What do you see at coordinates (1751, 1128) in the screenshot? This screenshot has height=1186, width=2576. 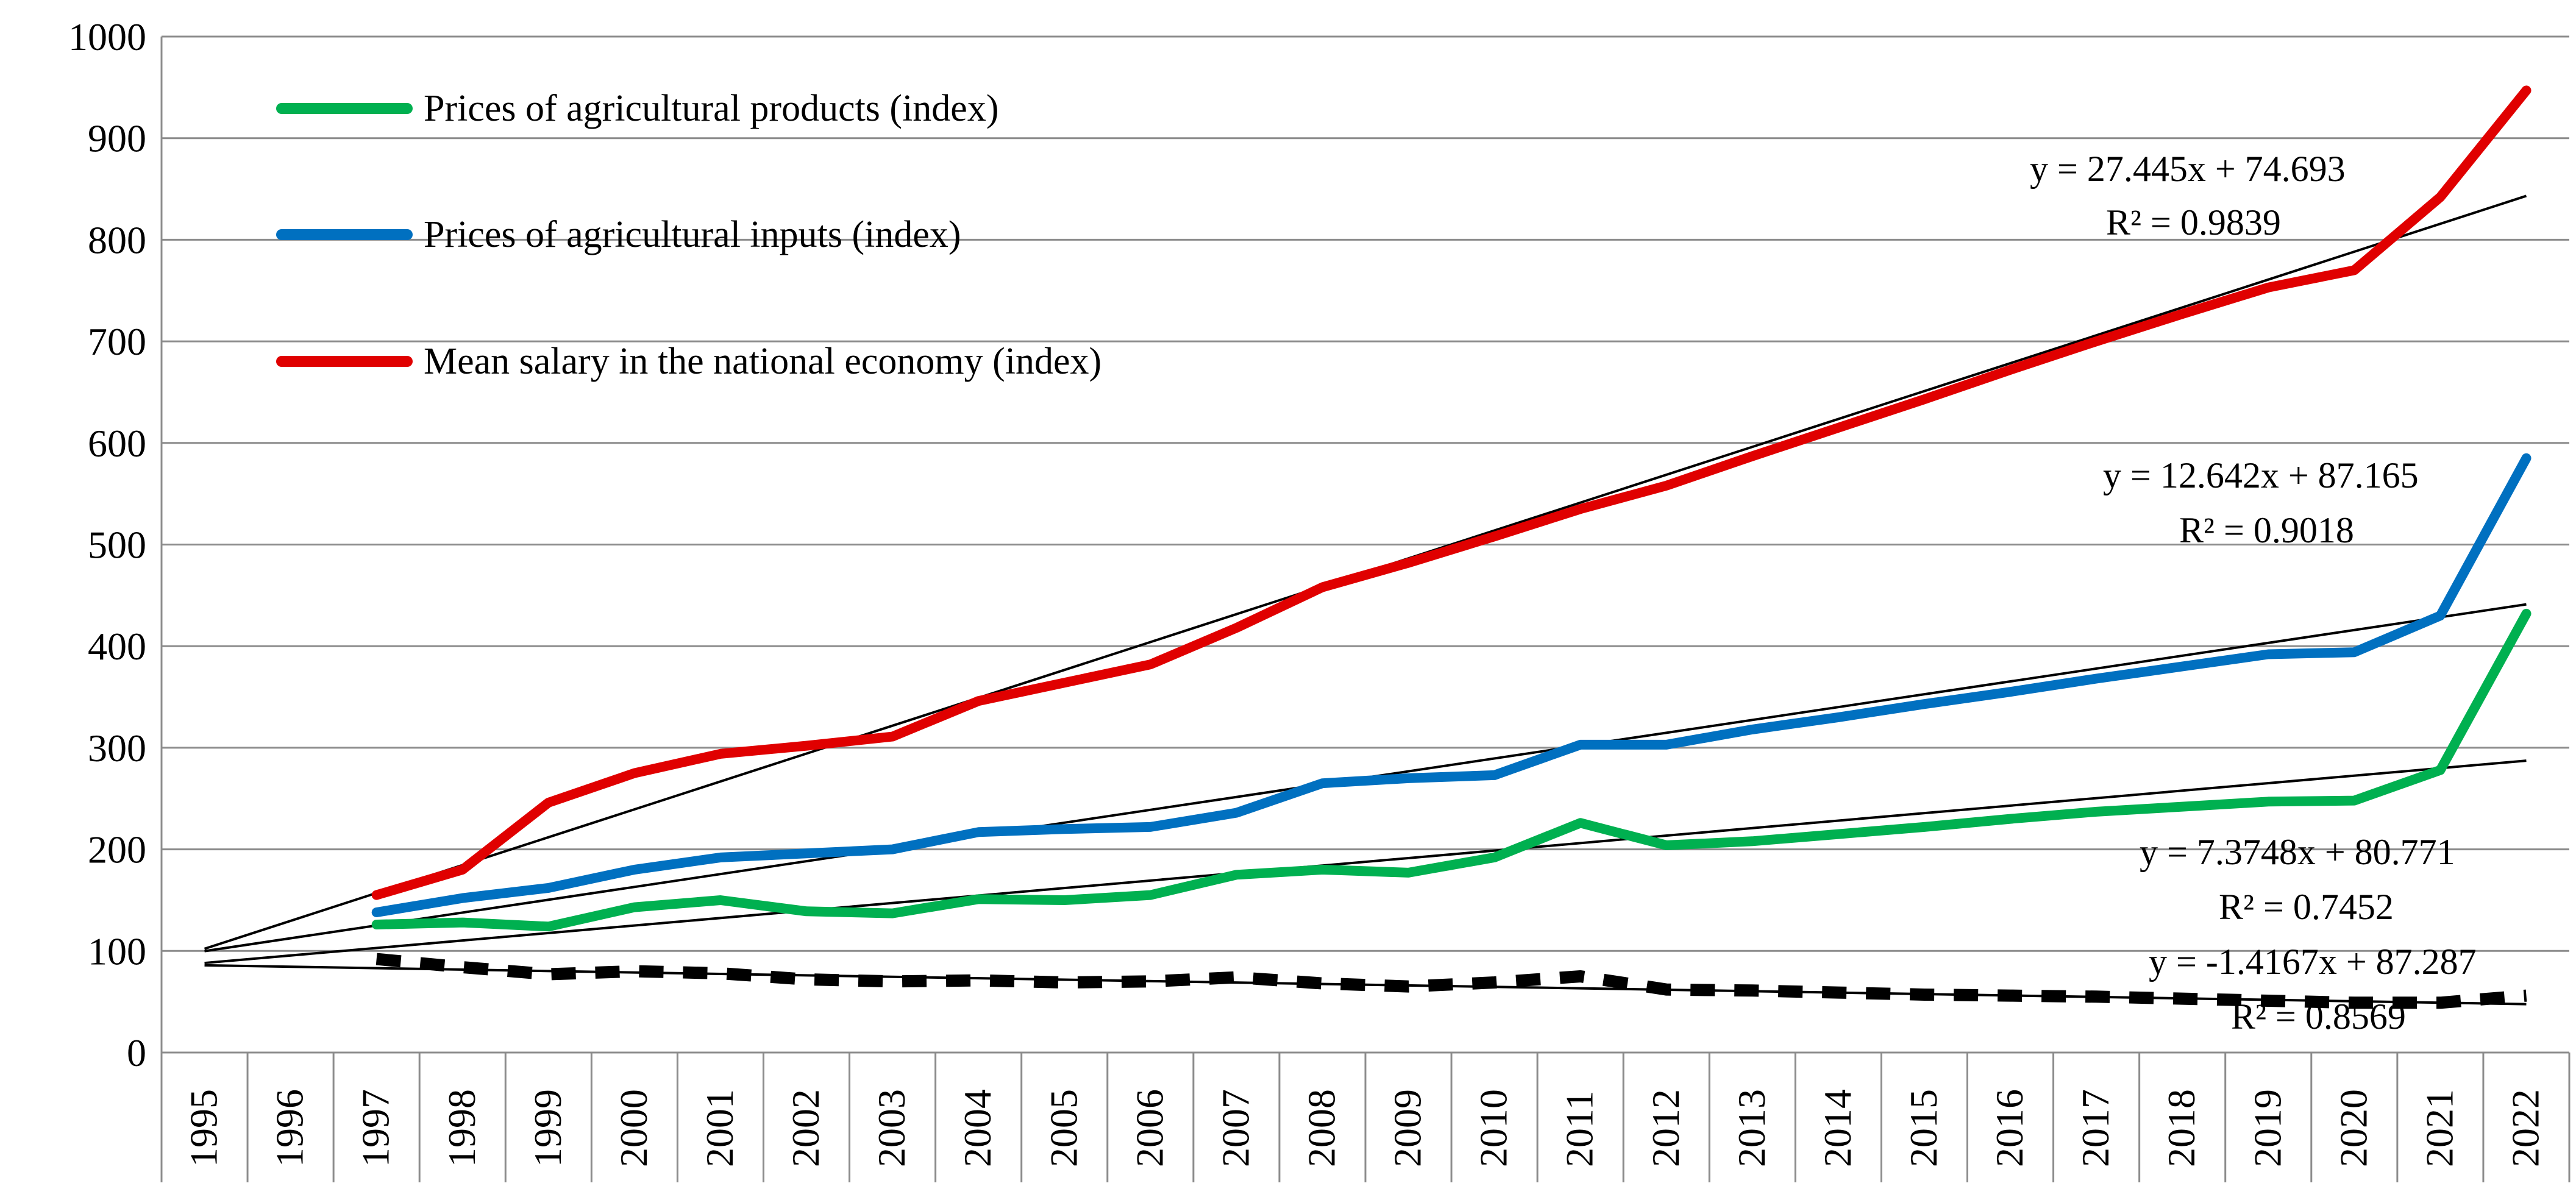 I see `x-tick-label: 2013` at bounding box center [1751, 1128].